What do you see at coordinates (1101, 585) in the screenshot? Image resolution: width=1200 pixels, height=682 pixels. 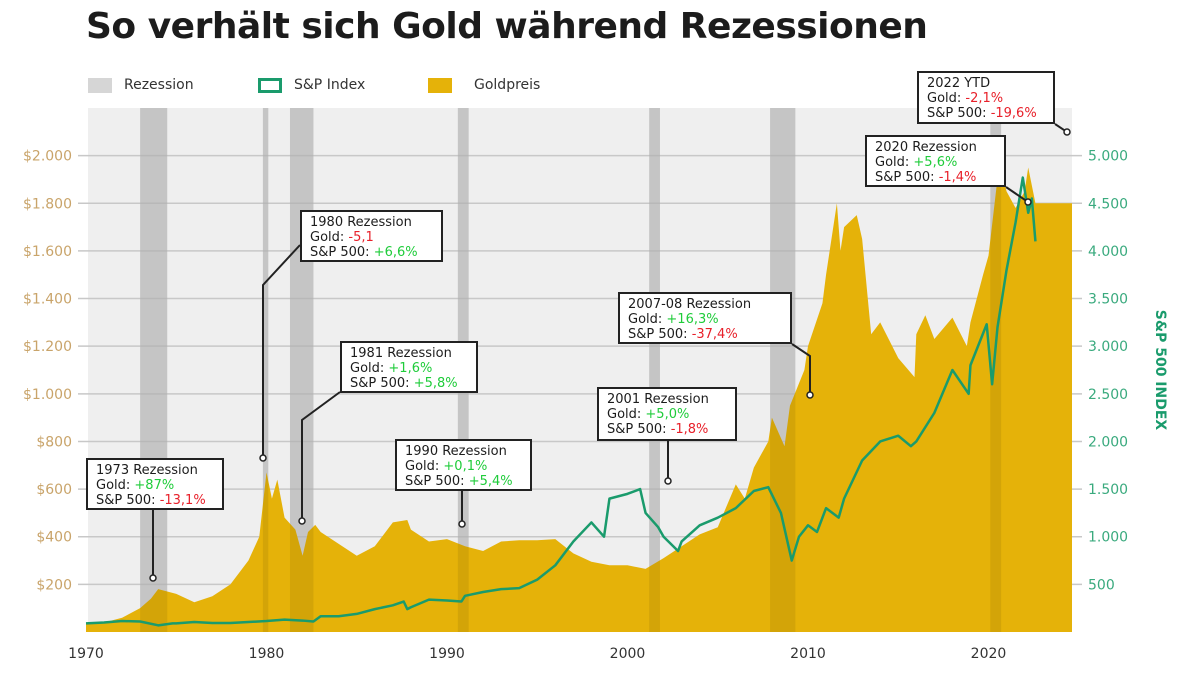 I see `y-right-tick-label: 500` at bounding box center [1101, 585].